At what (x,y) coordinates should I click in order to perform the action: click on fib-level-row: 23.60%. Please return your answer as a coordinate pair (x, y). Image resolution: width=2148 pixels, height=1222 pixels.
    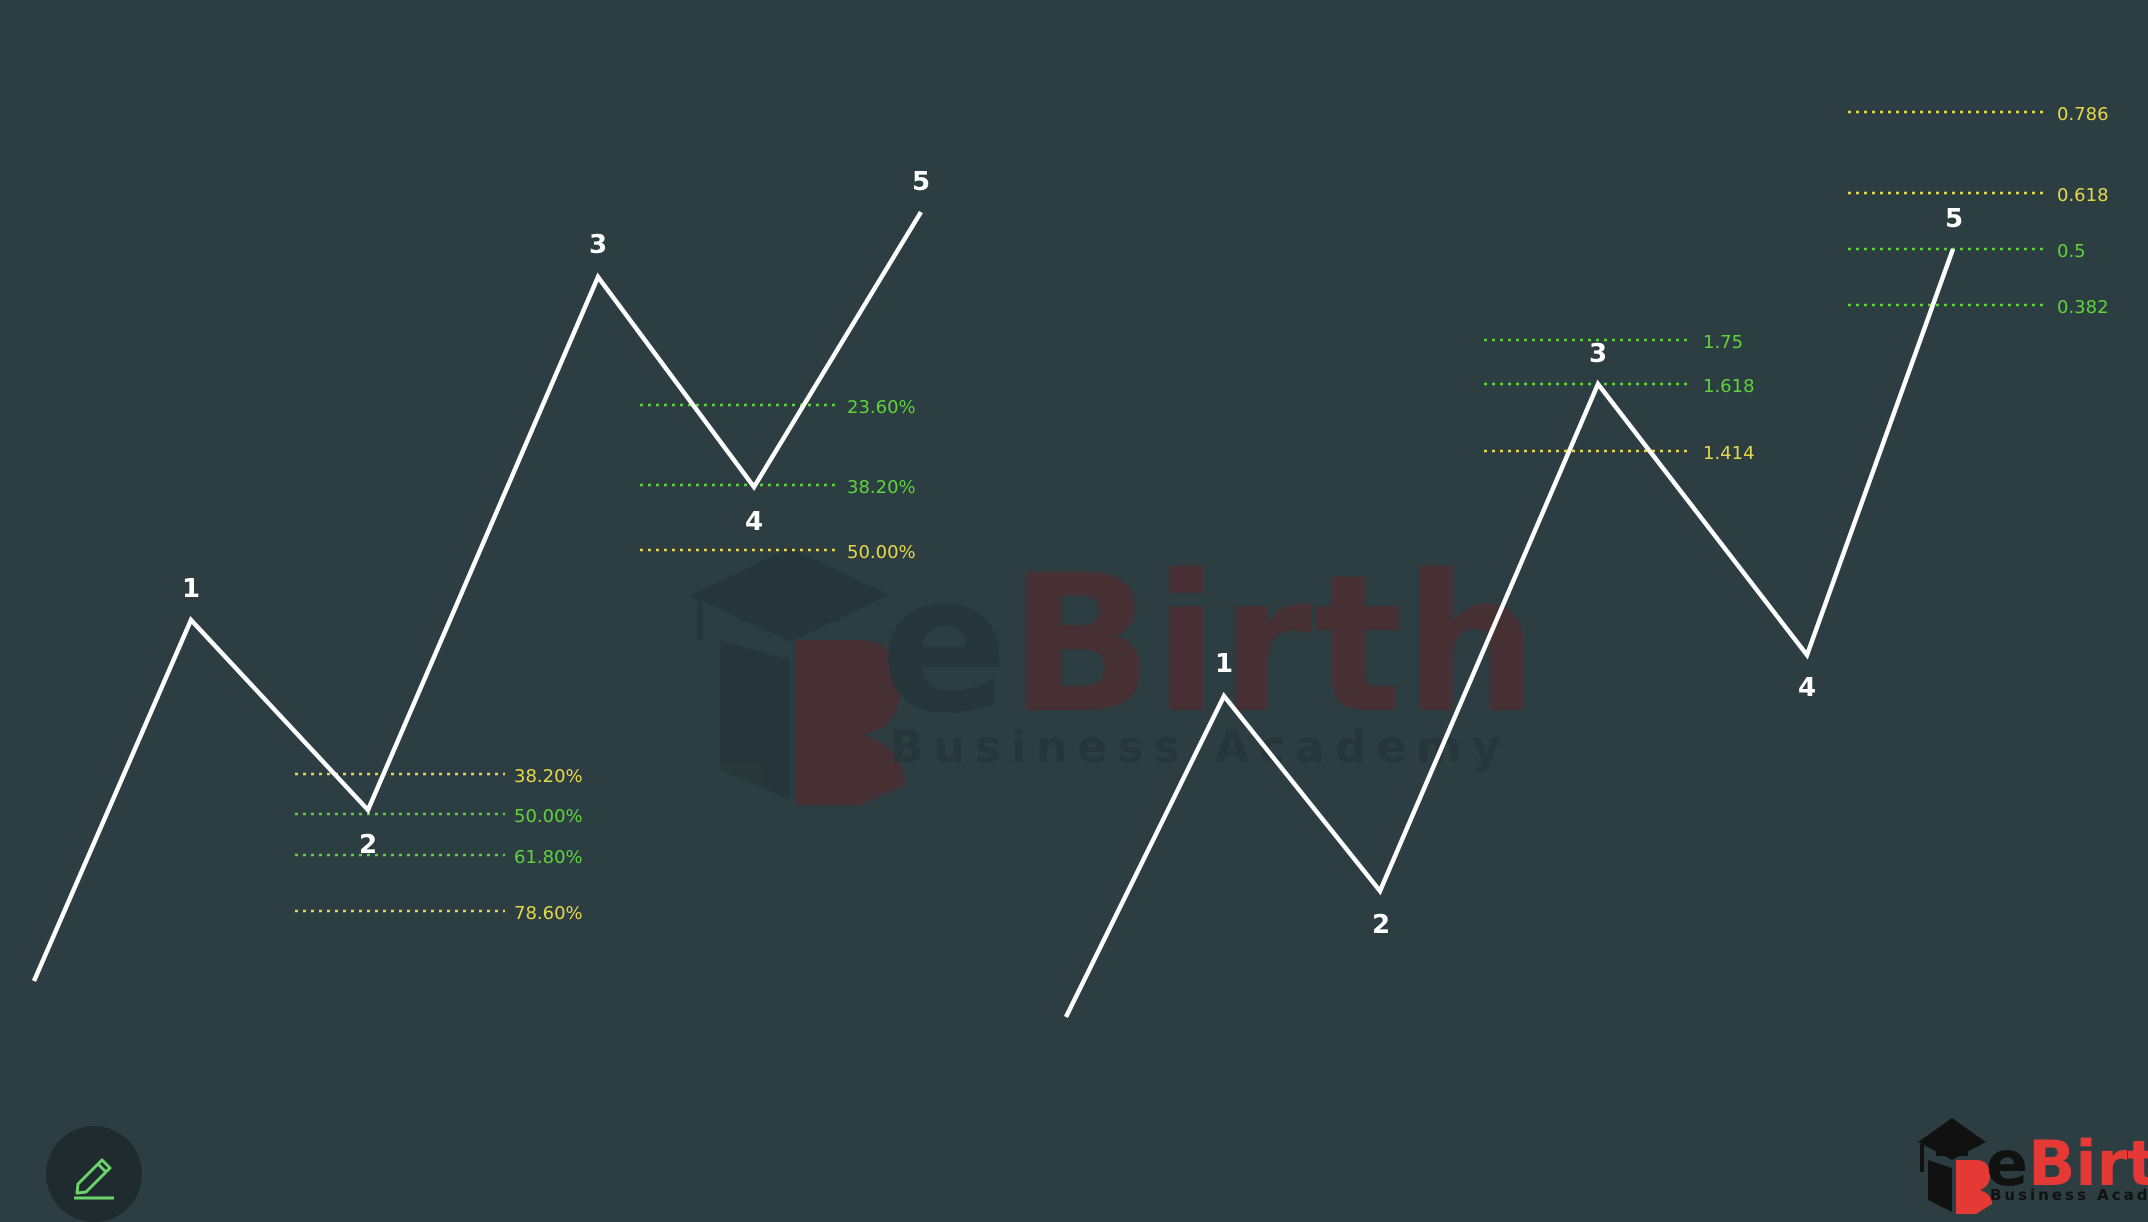
    Looking at the image, I should click on (778, 407).